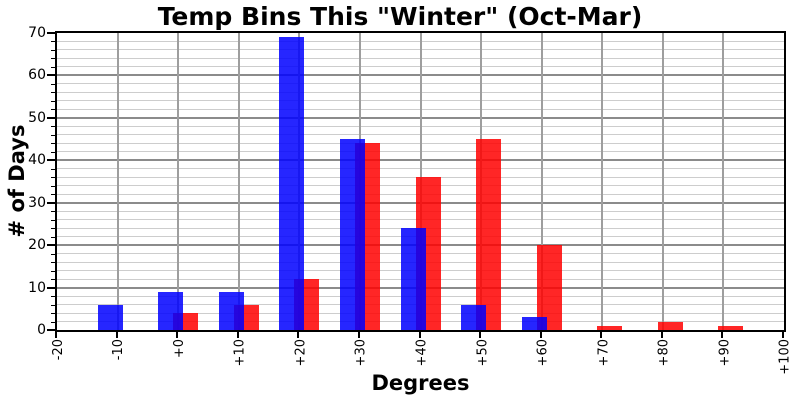 The height and width of the screenshot is (400, 800). What do you see at coordinates (361, 353) in the screenshot?
I see `x-tick-label: +30` at bounding box center [361, 353].